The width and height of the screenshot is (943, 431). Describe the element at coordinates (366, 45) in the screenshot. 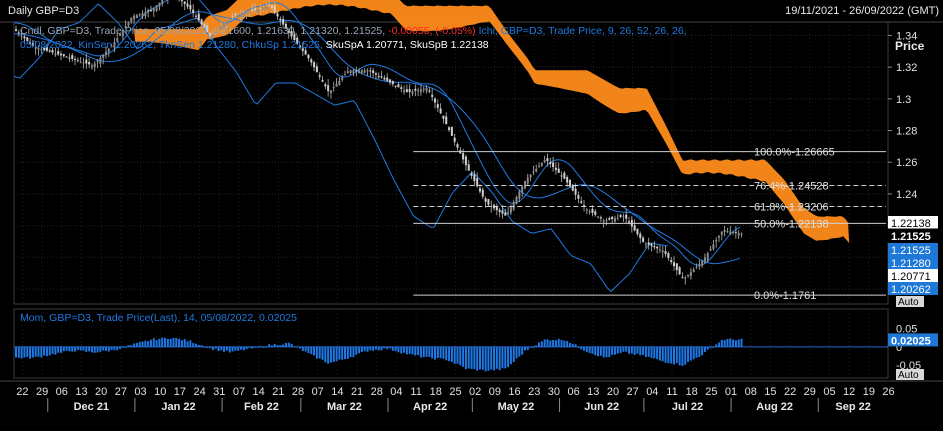

I see `legend-ichi-skua: SkuSpA 1.20771,` at that location.